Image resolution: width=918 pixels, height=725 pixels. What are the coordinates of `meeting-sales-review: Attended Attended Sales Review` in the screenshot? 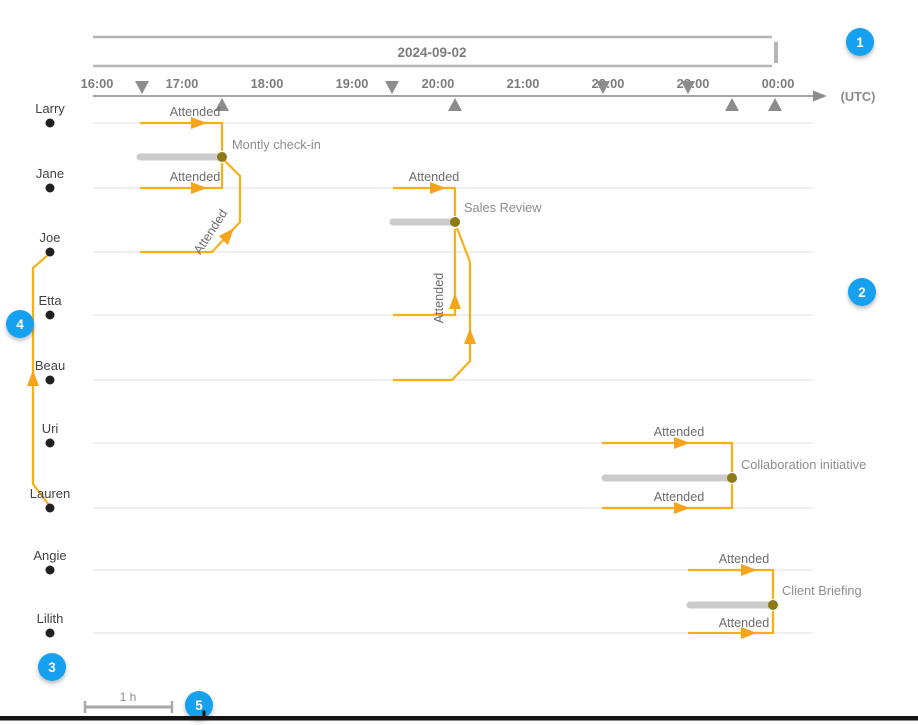 It's located at (465, 276).